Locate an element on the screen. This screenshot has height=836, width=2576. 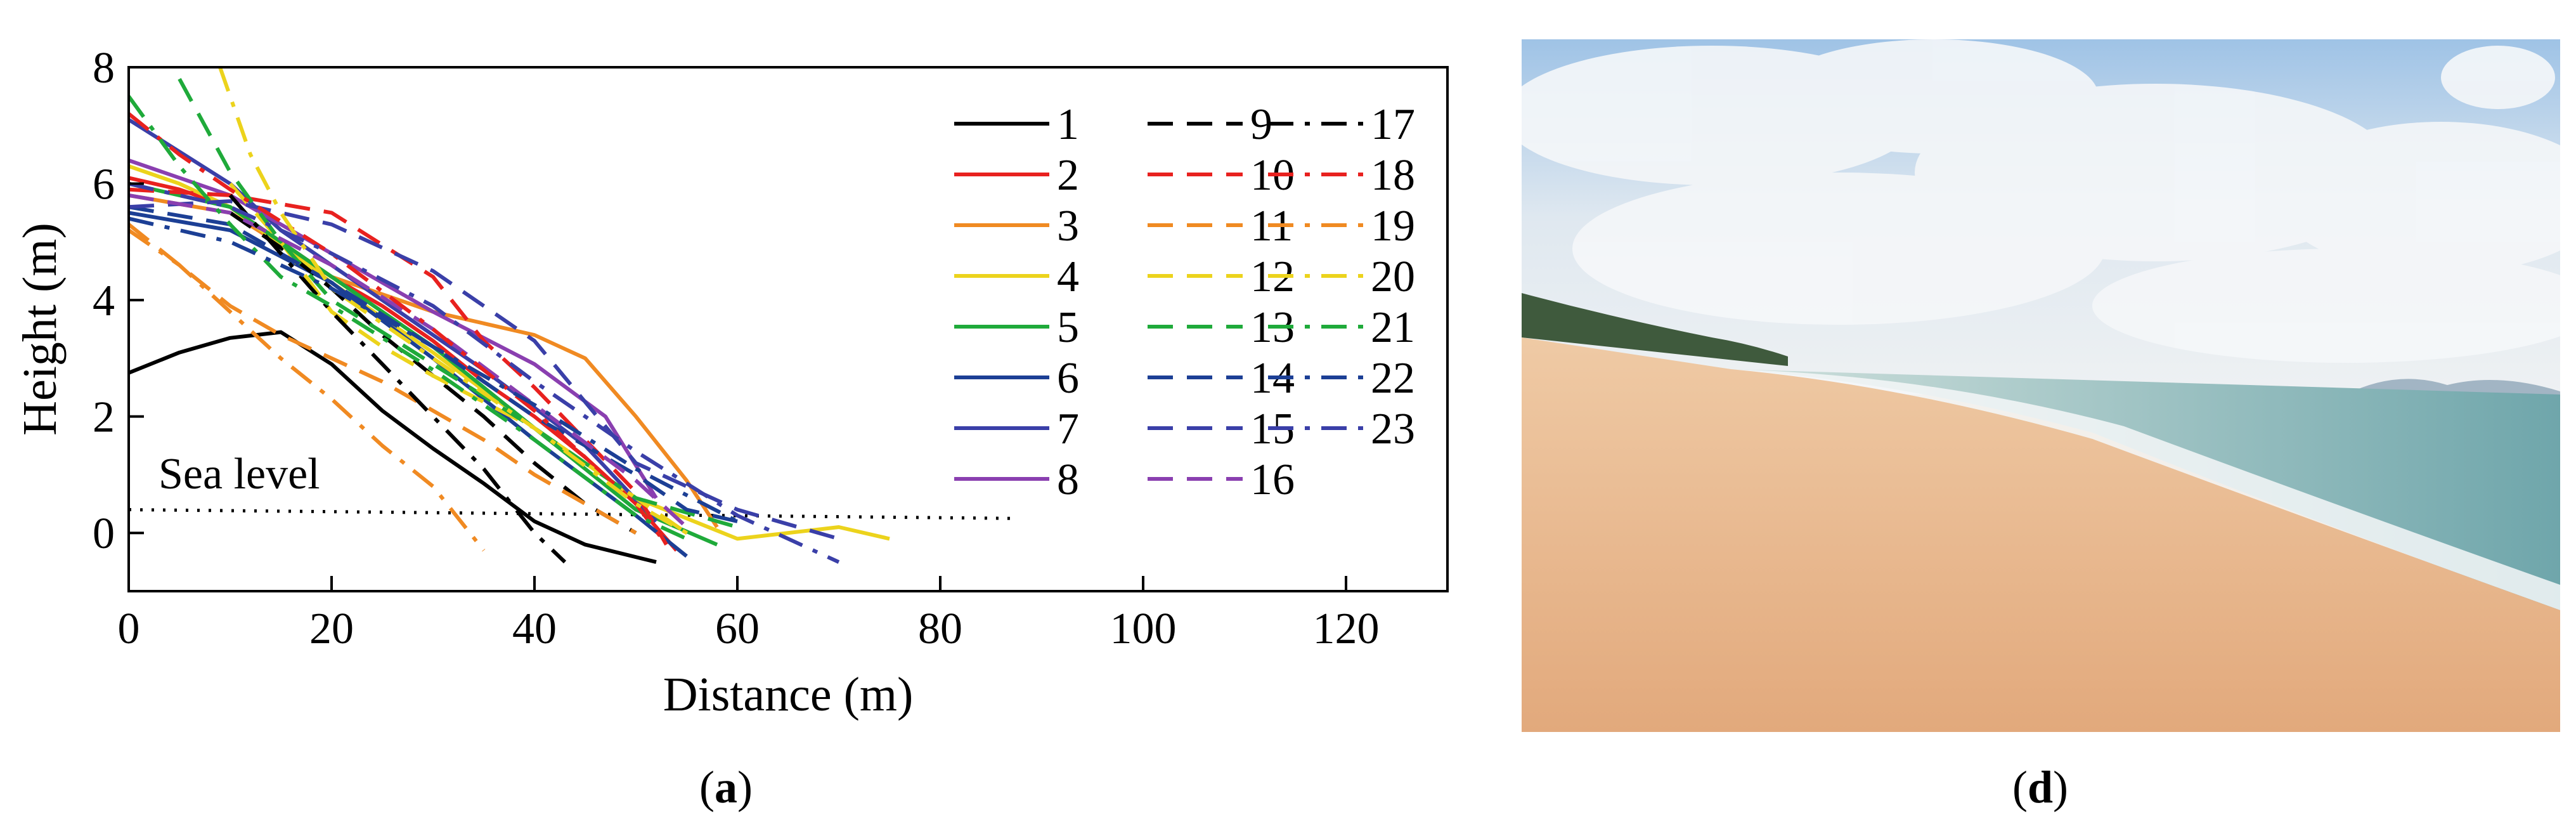
legend-label-1: 1 is located at coordinates (1068, 124).